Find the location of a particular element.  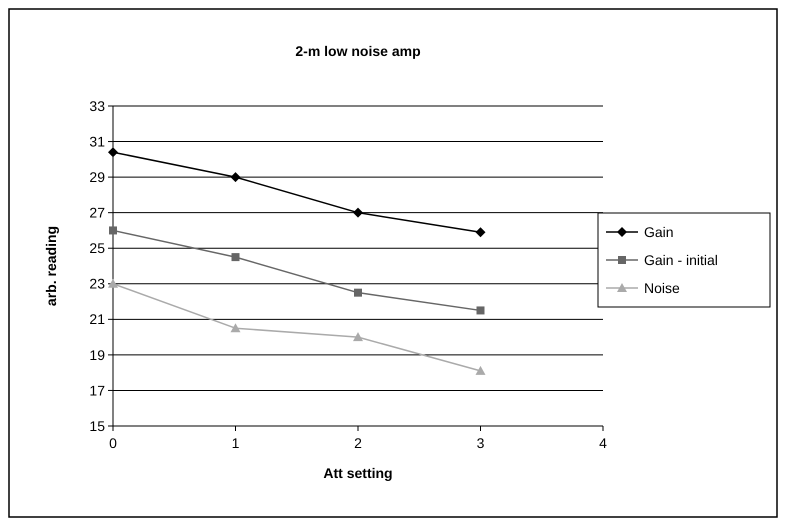

legend-label: Gain is located at coordinates (659, 232).